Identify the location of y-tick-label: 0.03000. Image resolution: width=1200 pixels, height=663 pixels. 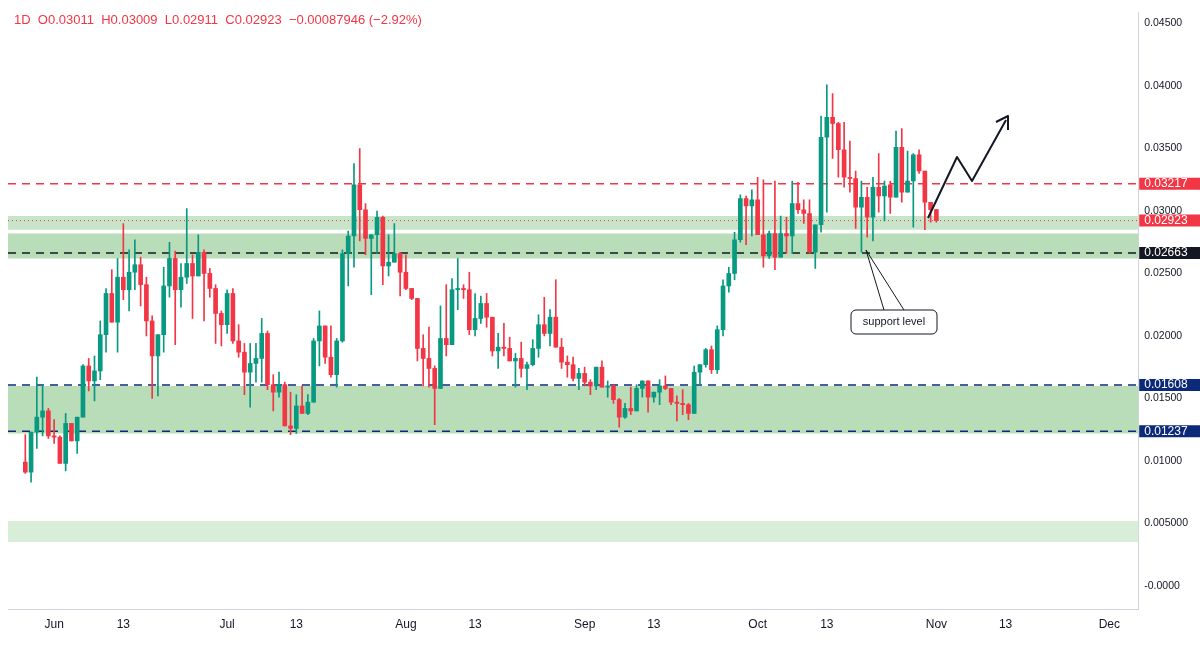
(1163, 209).